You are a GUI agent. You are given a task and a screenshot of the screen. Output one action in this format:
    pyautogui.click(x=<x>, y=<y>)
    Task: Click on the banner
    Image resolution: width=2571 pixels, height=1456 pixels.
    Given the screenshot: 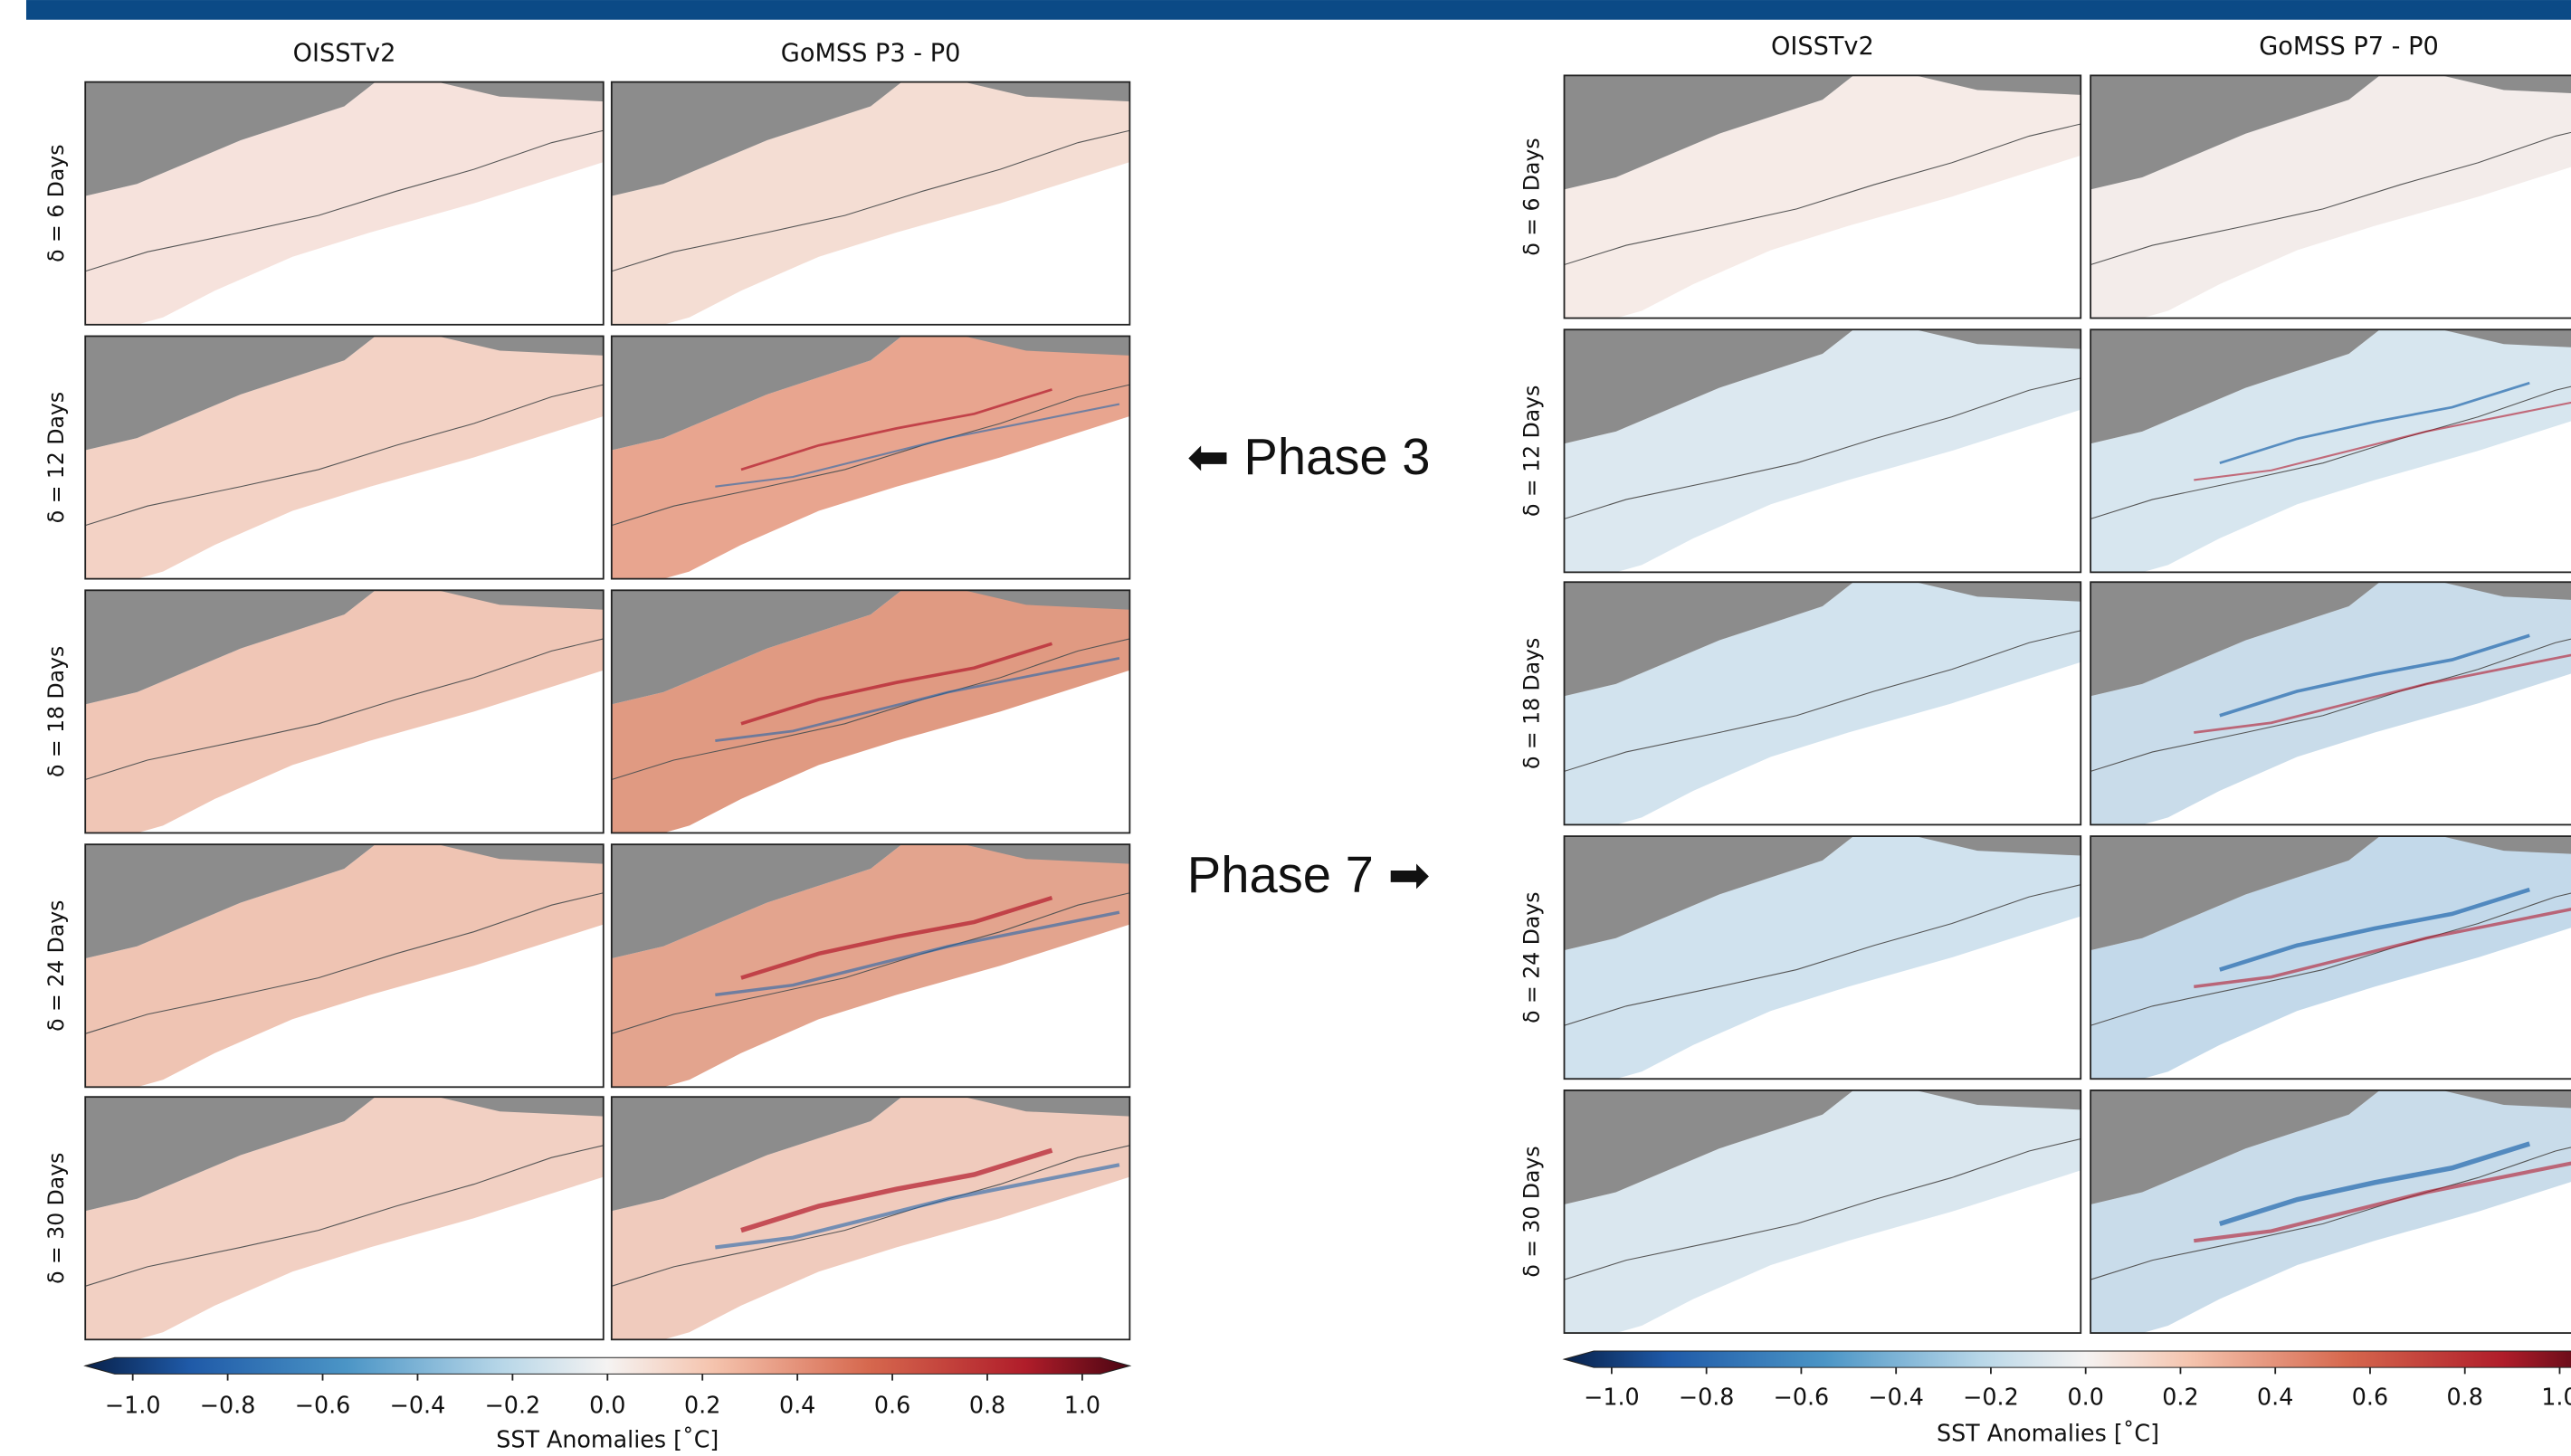 What is the action you would take?
    pyautogui.click(x=1298, y=10)
    